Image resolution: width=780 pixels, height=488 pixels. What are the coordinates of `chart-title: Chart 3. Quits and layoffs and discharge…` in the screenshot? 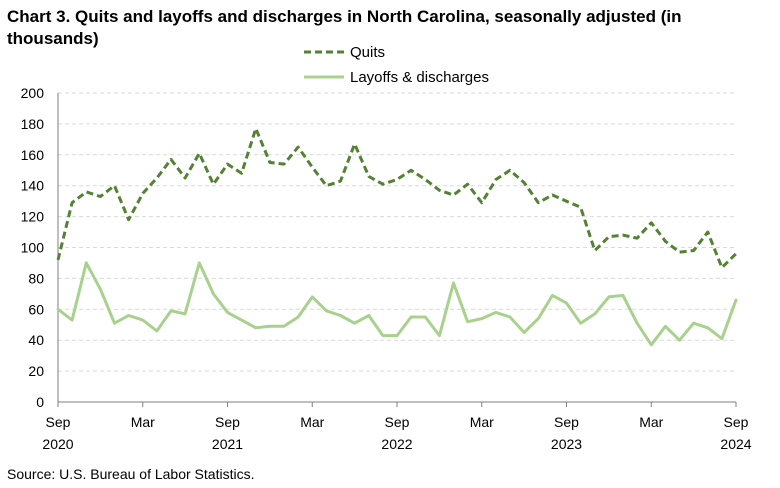 It's located at (344, 27).